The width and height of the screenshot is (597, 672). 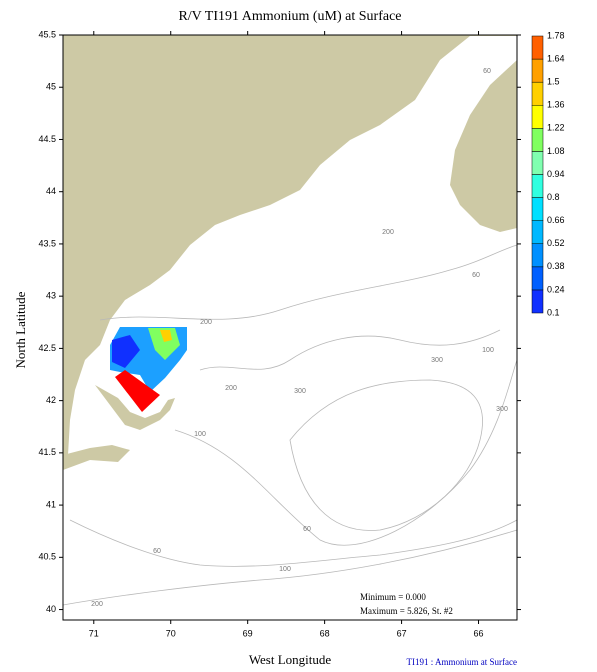 I want to click on y-tick-label: 41.5, so click(x=47, y=452).